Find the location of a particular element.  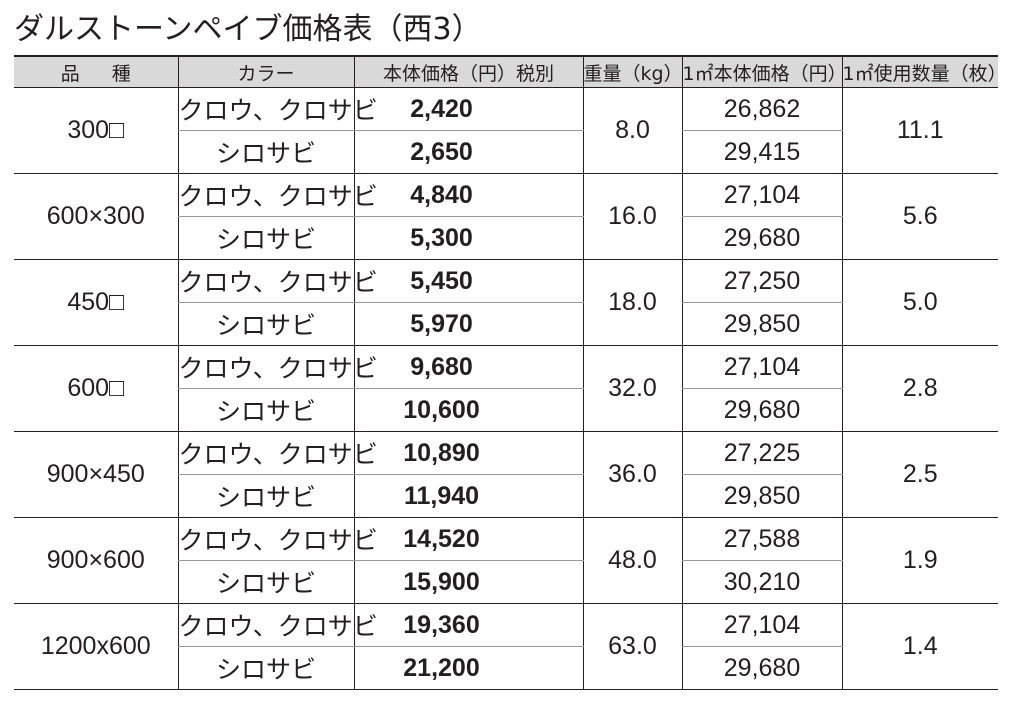

table-row: 450□ クロウ、クロサビ 5,450 18.0 27,250 5.0 is located at coordinates (506, 302).